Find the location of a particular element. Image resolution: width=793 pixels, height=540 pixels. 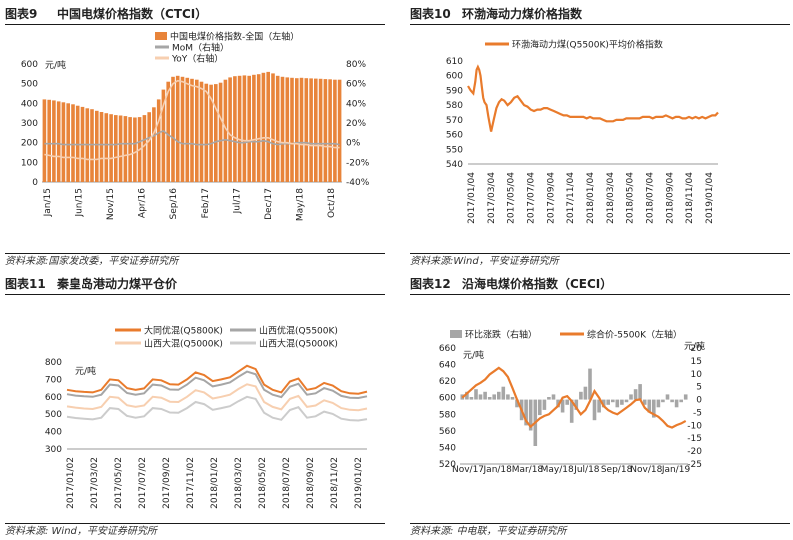

y-right-tick: -5 is located at coordinates (697, 413).